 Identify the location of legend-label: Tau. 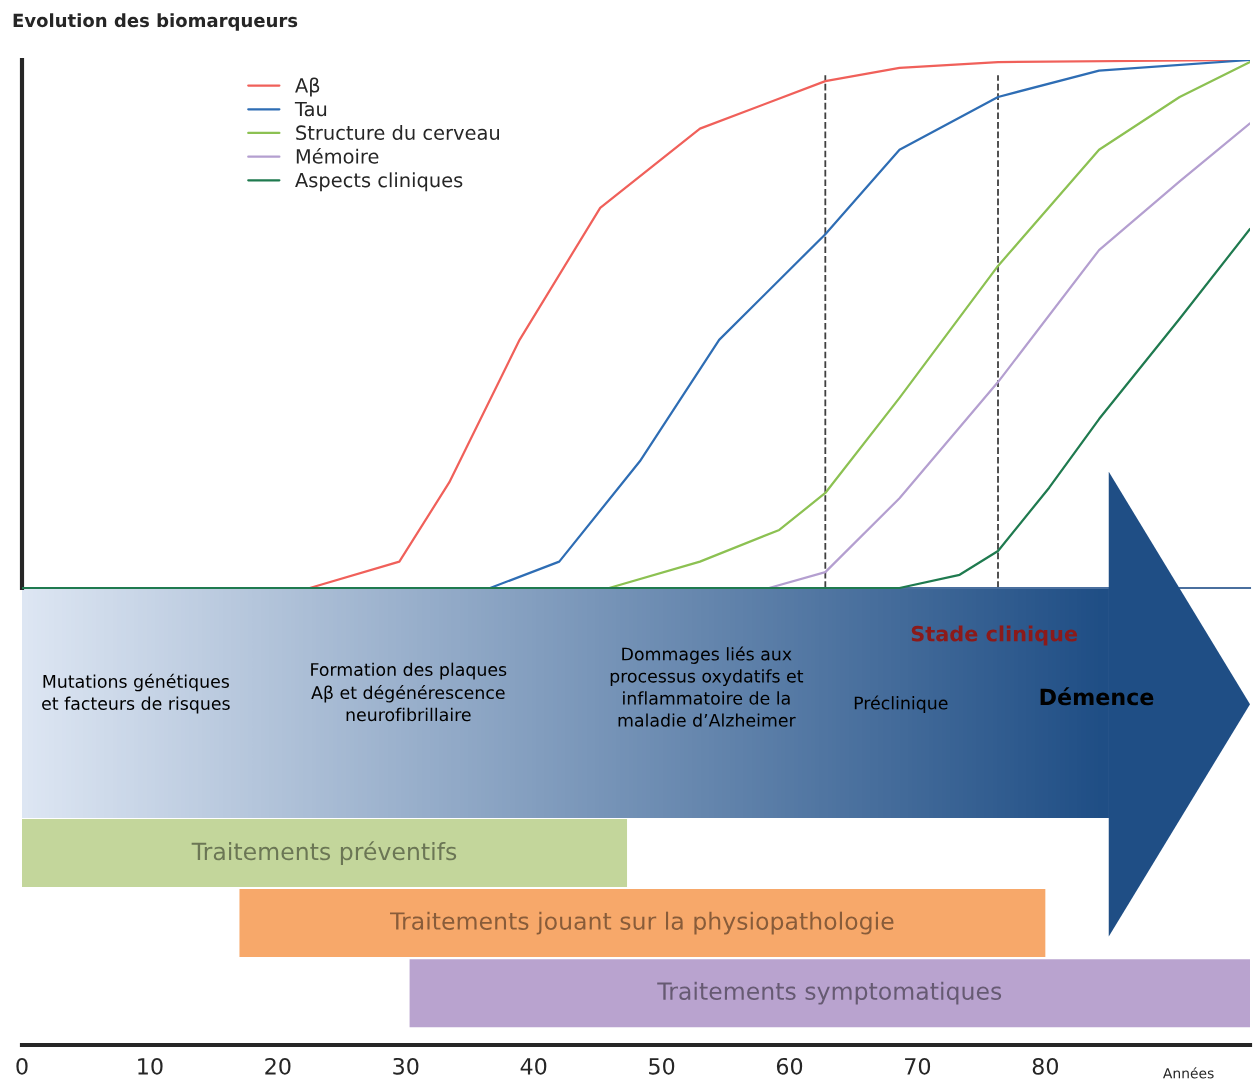
(310, 109).